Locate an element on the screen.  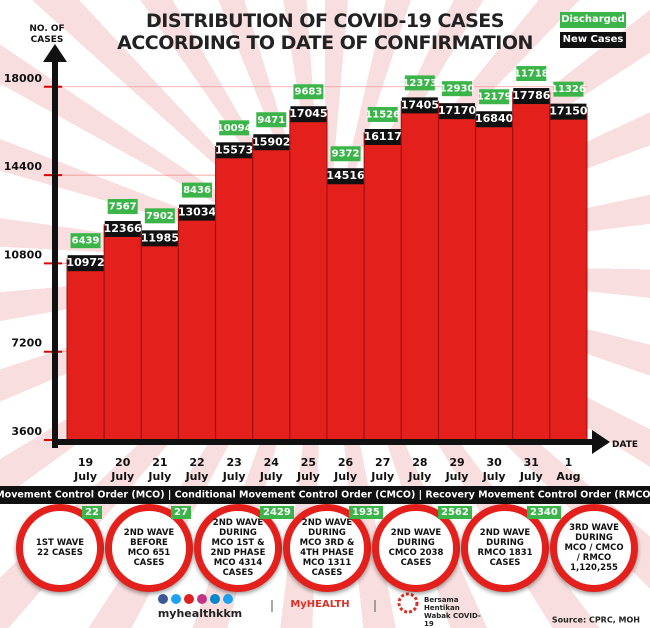
wave-text: 1ST WAVE 22 CASES is located at coordinates (60, 548).